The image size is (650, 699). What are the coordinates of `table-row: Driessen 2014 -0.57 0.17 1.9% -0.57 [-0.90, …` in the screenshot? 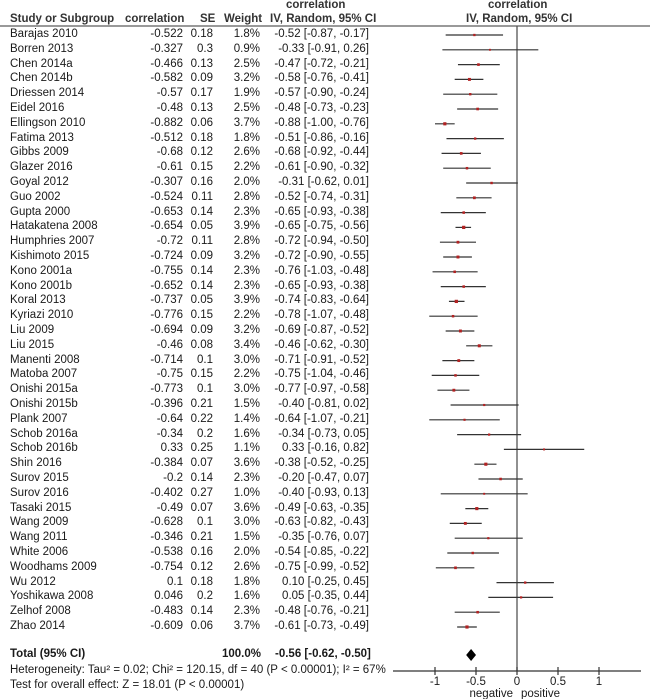 It's located at (190, 94).